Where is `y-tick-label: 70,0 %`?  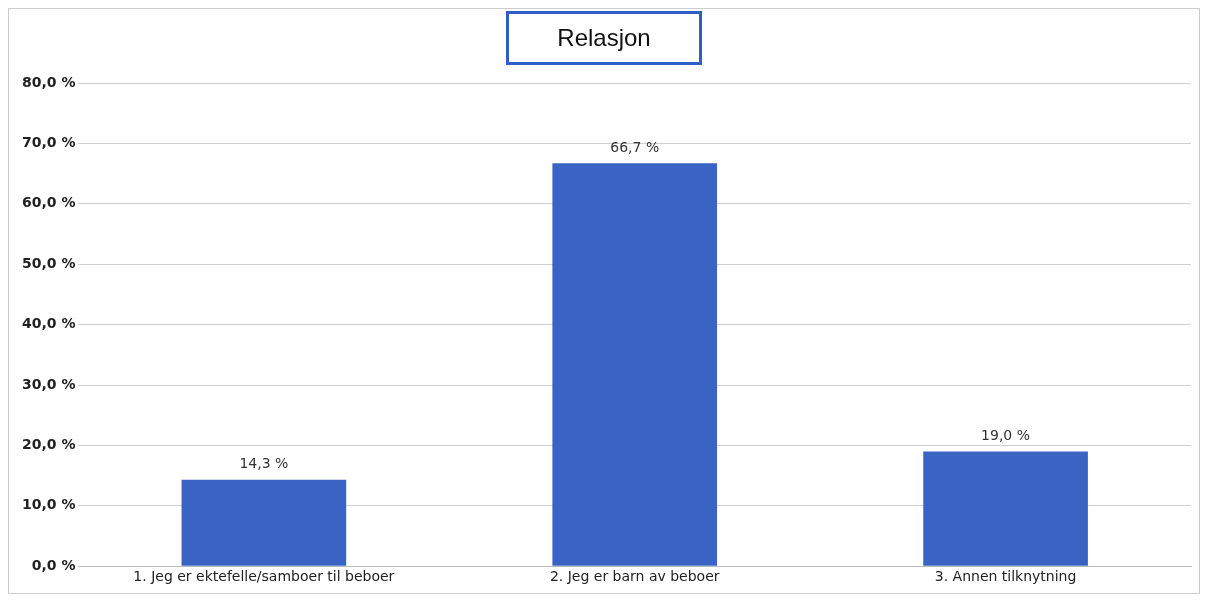 y-tick-label: 70,0 % is located at coordinates (48, 142).